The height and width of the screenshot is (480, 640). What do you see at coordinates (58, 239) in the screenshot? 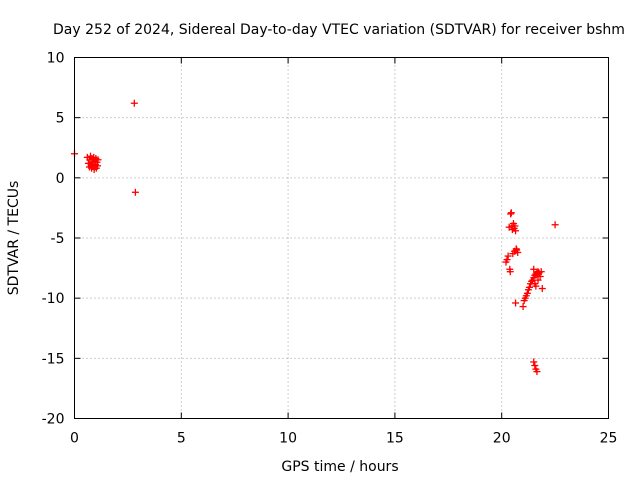
I see `y-tick-label: -5` at bounding box center [58, 239].